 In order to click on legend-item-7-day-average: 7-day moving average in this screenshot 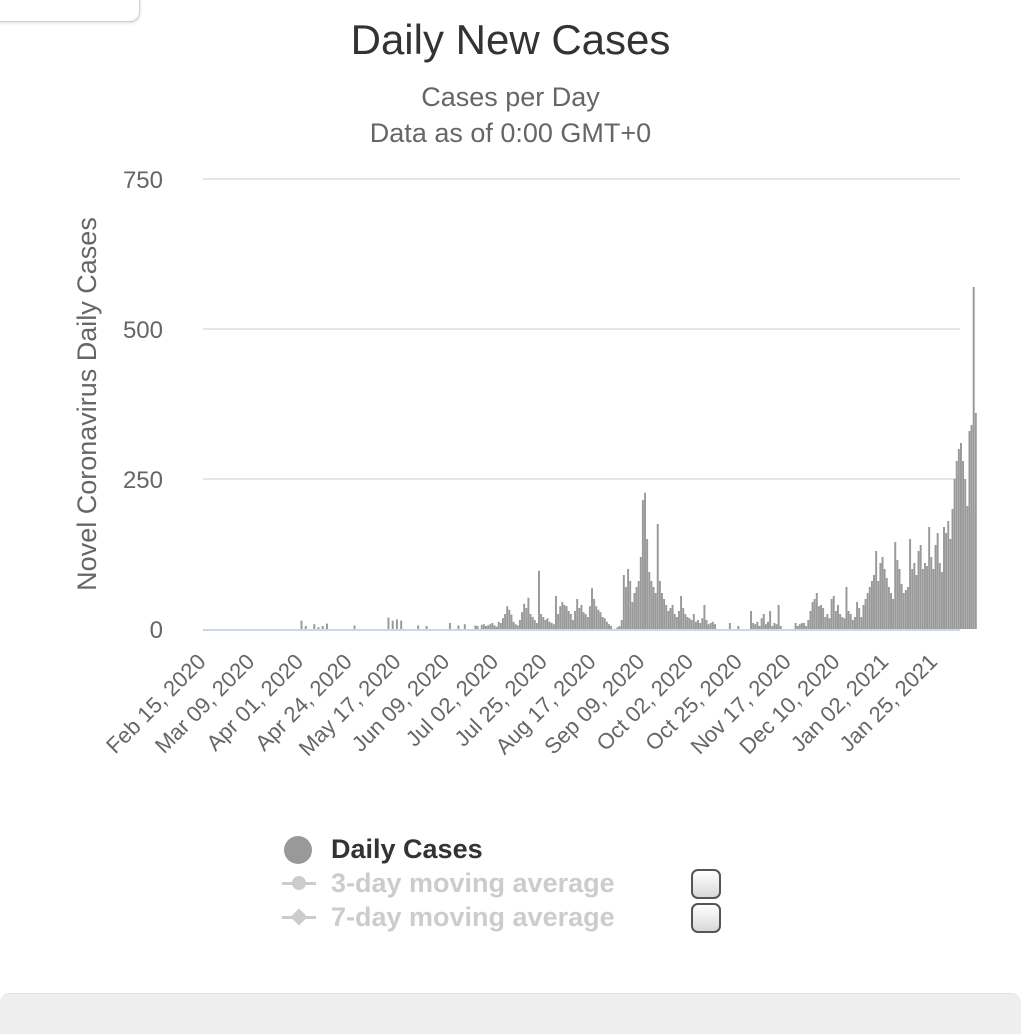, I will do `click(502, 917)`.